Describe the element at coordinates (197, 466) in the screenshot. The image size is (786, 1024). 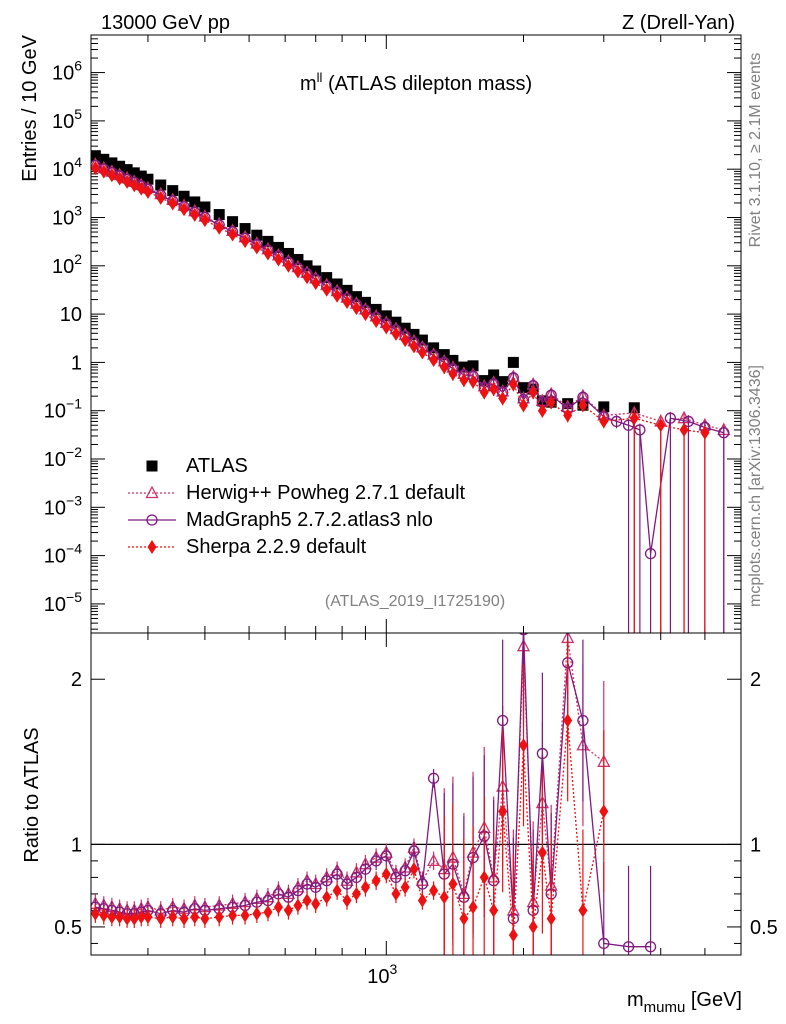
I see `legend-item: ATLAS` at that location.